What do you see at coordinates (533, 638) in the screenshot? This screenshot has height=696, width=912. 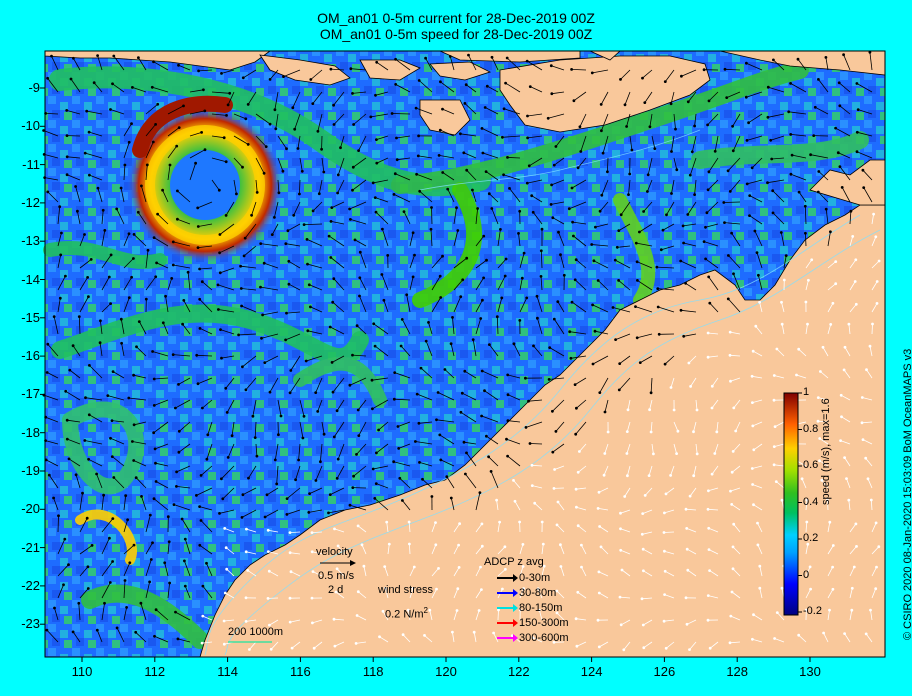 I see `adcp-legend-item: 300-600m` at bounding box center [533, 638].